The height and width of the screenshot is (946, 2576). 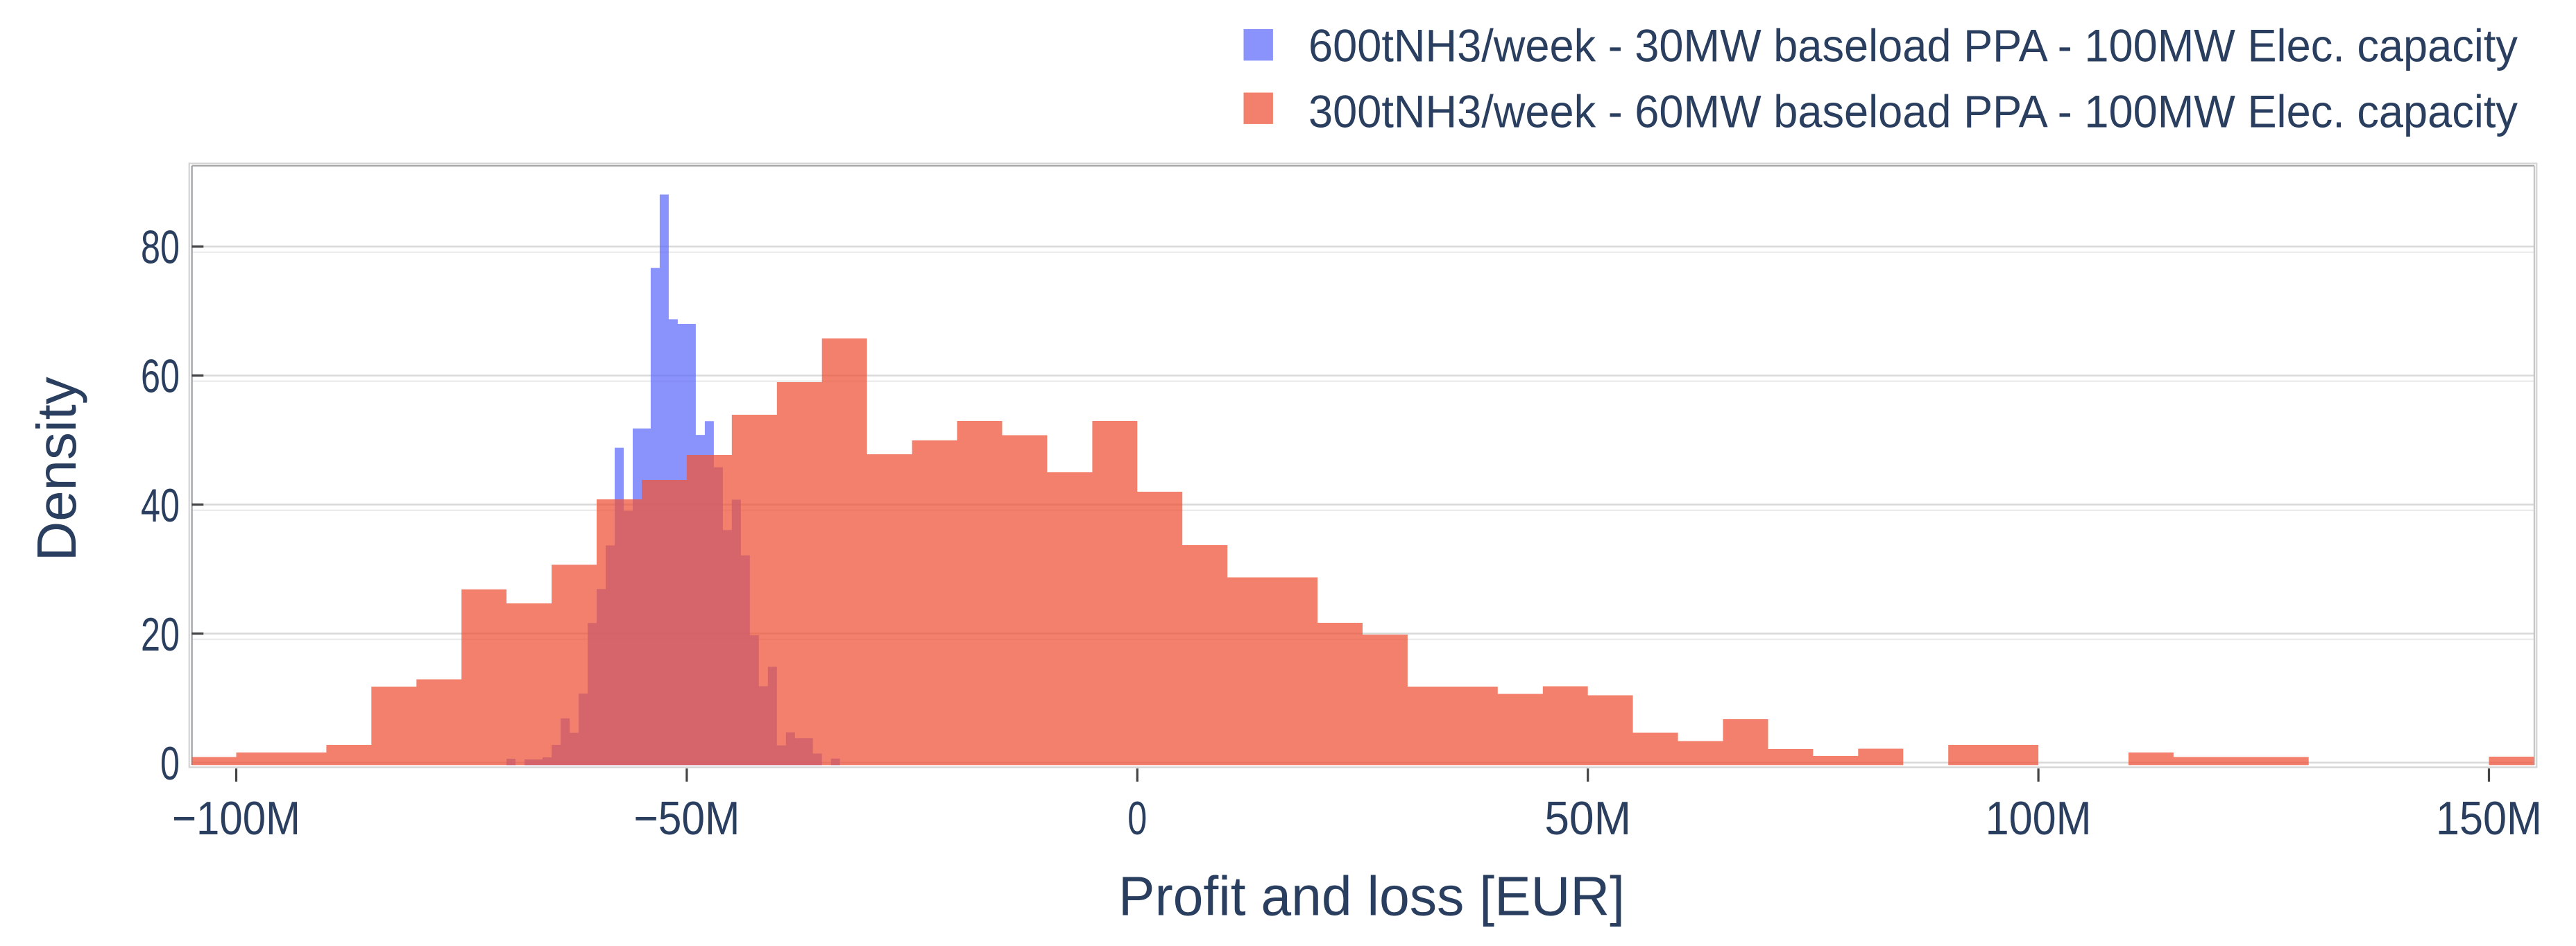 What do you see at coordinates (56, 469) in the screenshot?
I see `svg-text: Density` at bounding box center [56, 469].